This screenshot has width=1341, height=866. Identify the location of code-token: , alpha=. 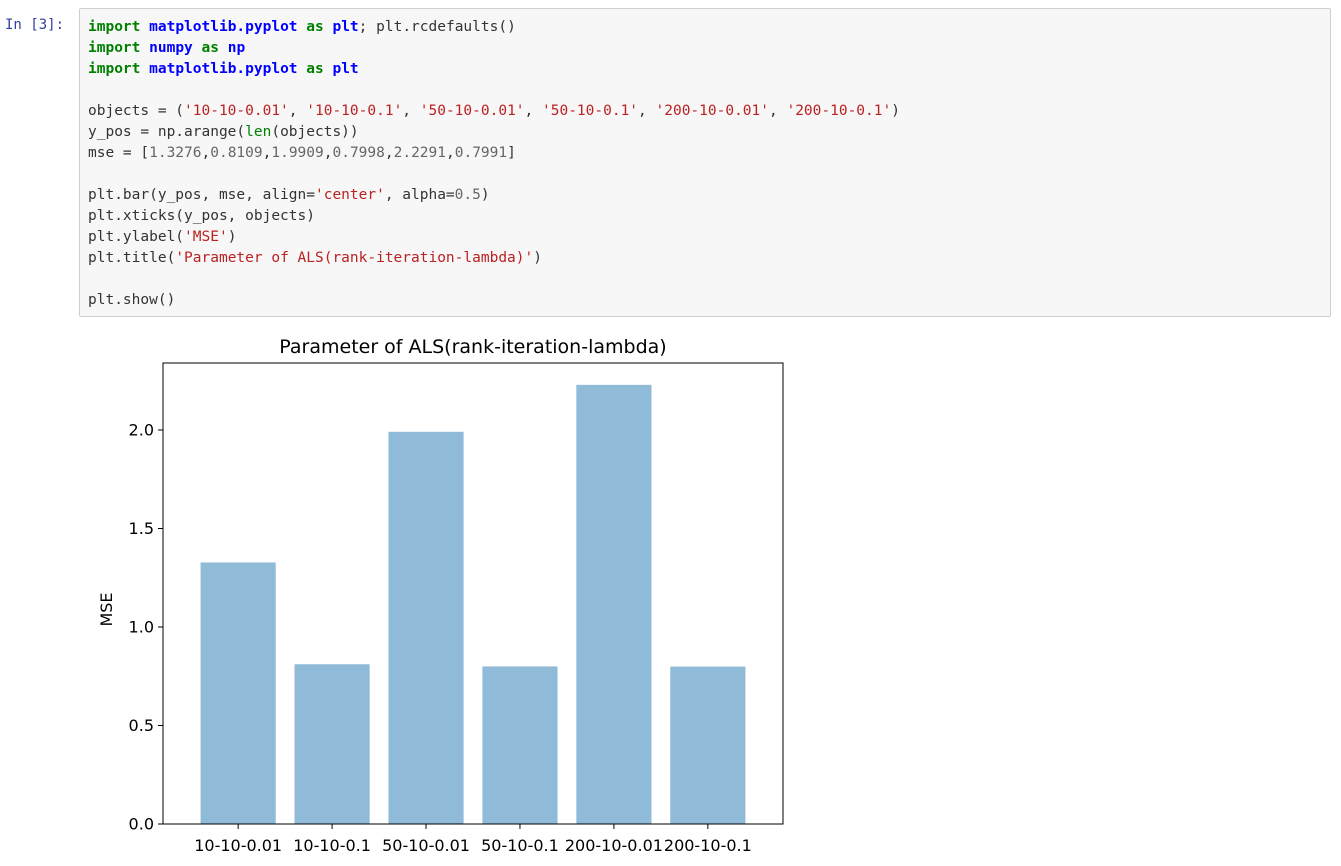
(419, 195).